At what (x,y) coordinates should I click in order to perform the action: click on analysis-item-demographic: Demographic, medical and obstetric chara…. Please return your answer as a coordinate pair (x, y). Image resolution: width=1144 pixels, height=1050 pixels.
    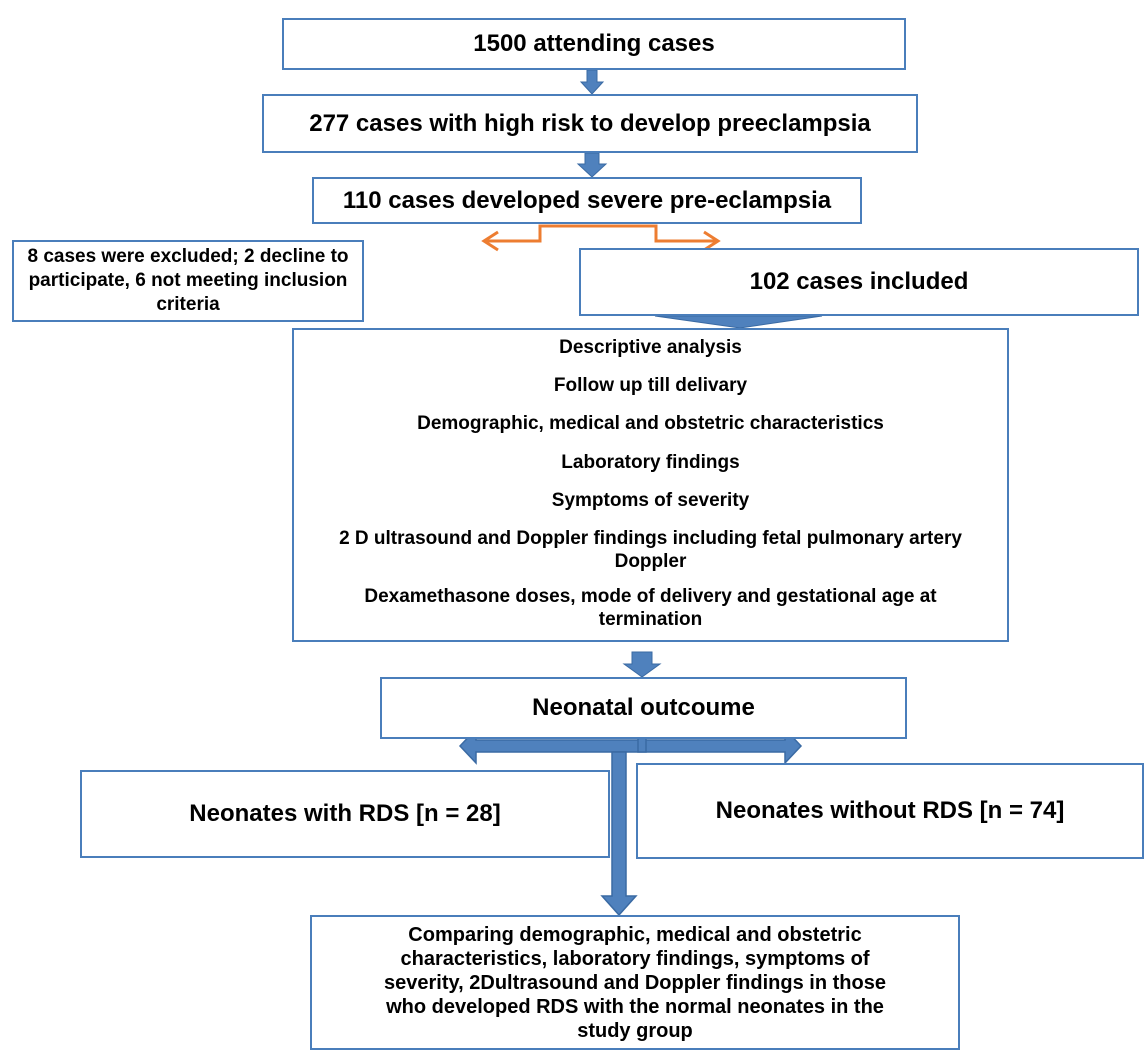
    Looking at the image, I should click on (650, 424).